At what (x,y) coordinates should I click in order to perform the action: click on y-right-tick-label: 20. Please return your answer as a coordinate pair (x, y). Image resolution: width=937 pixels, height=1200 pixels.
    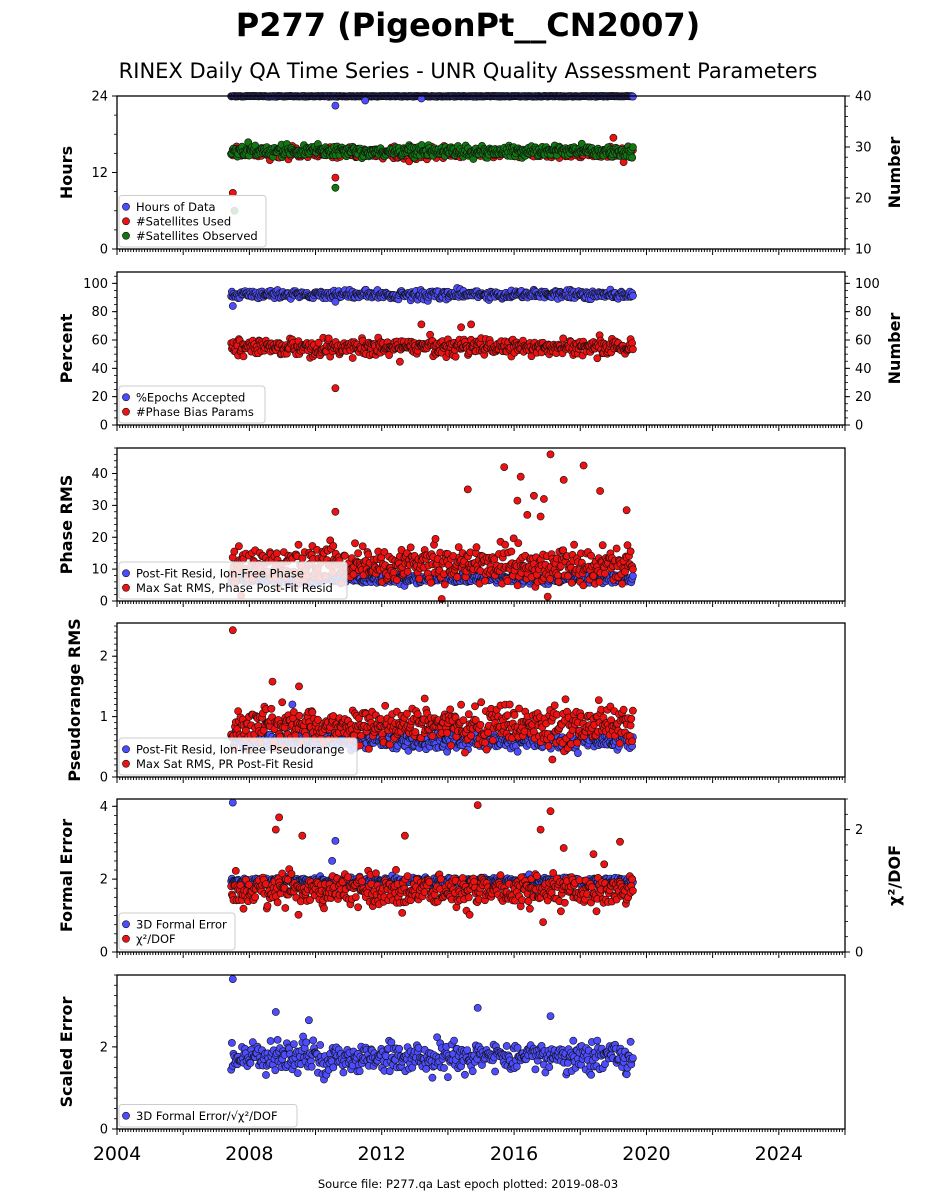
    Looking at the image, I should click on (863, 397).